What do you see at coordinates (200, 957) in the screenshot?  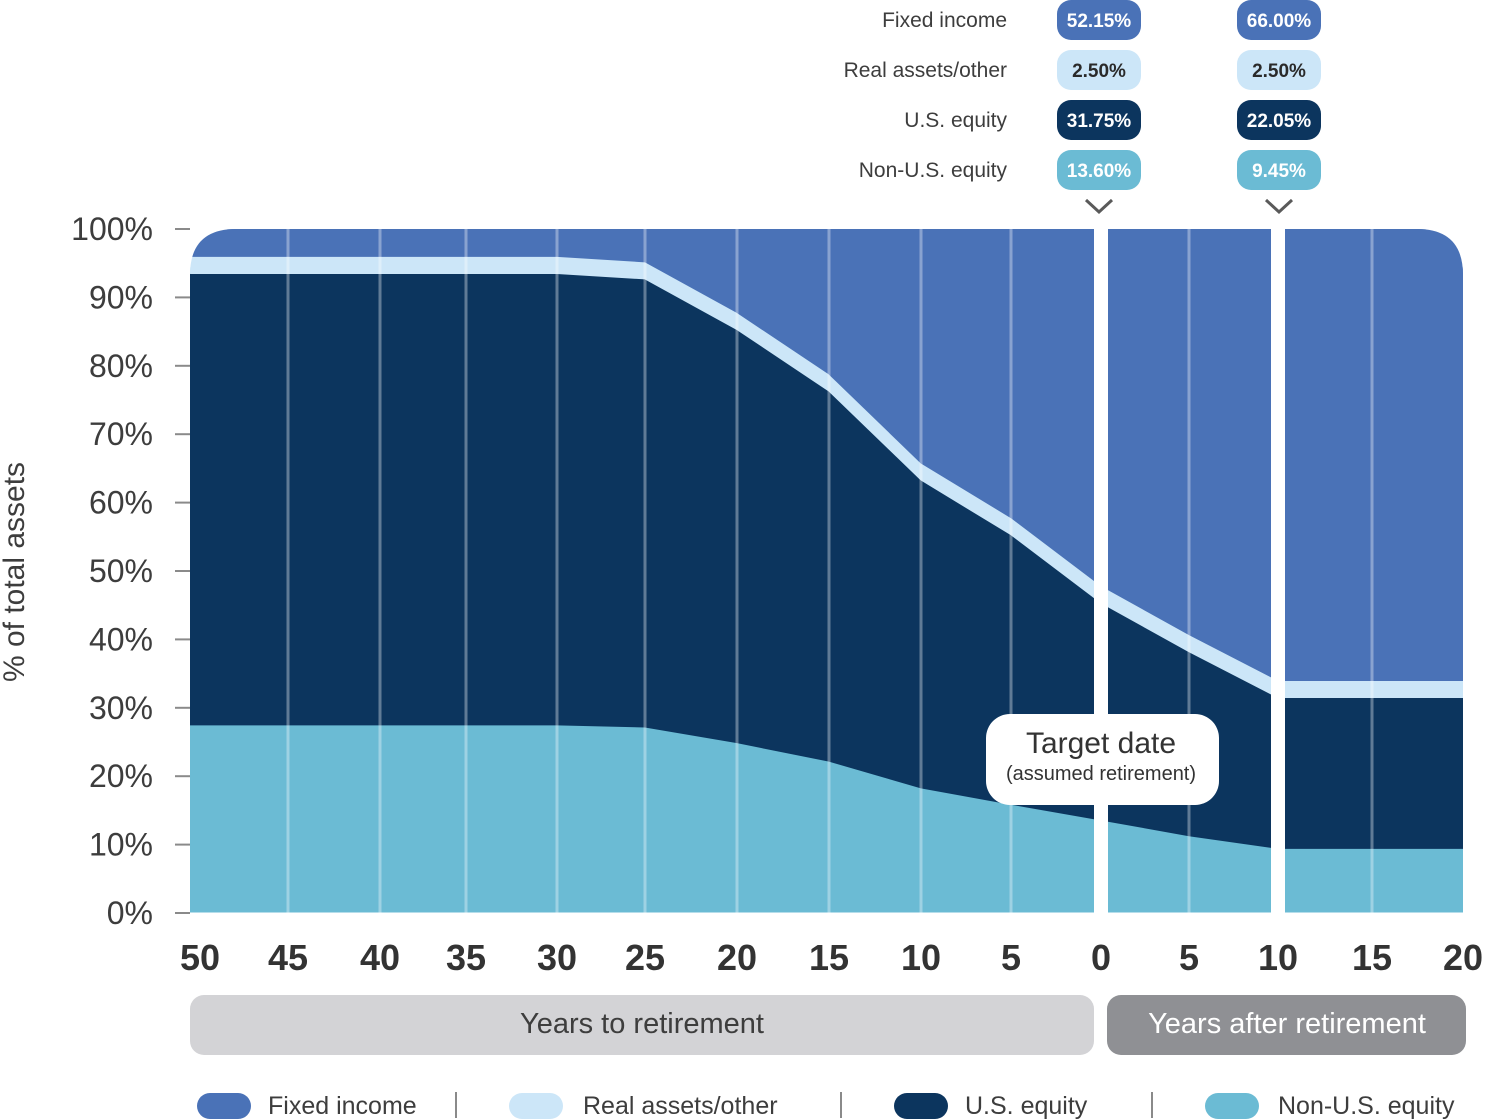 I see `x-tick-label: 50` at bounding box center [200, 957].